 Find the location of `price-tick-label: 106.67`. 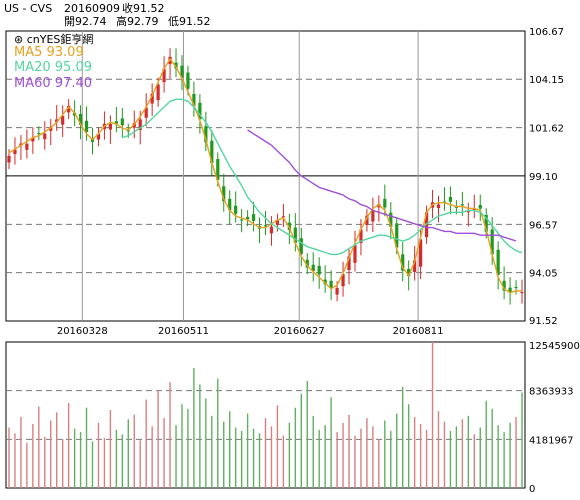

price-tick-label: 106.67 is located at coordinates (546, 32).